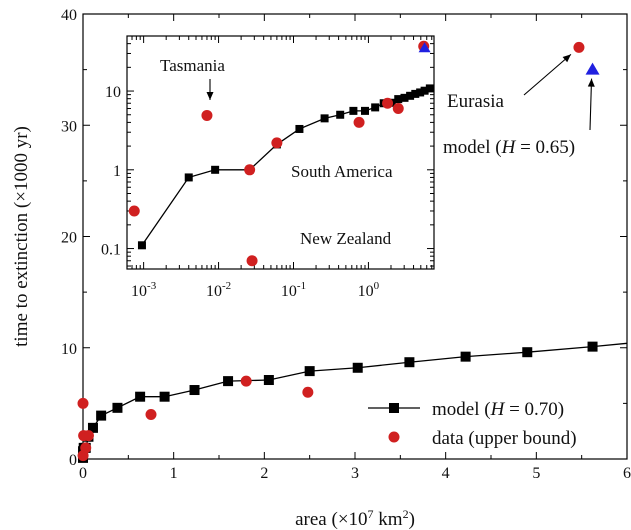  I want to click on inset-x-tick-label: 10⁰, so click(369, 290).